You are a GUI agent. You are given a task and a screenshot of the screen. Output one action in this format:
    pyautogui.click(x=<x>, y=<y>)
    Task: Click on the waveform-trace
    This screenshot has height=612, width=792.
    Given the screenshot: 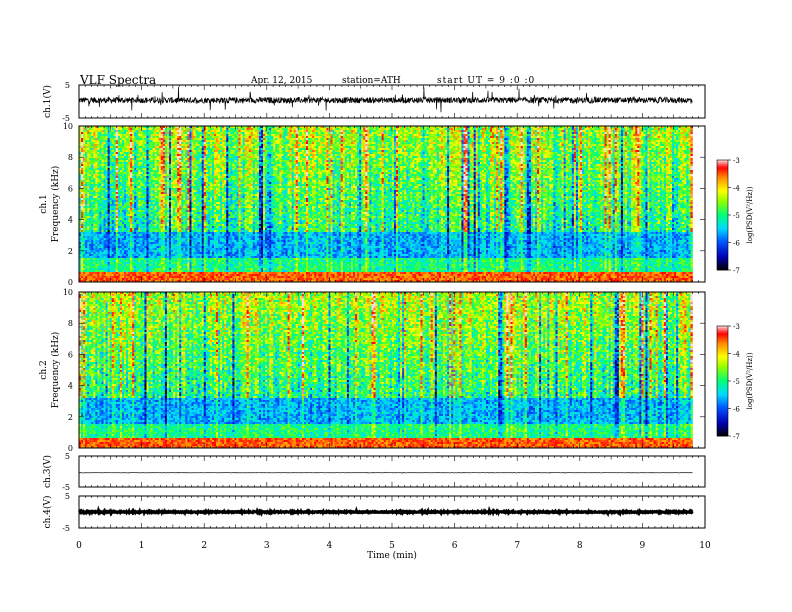 What is the action you would take?
    pyautogui.click(x=385, y=99)
    